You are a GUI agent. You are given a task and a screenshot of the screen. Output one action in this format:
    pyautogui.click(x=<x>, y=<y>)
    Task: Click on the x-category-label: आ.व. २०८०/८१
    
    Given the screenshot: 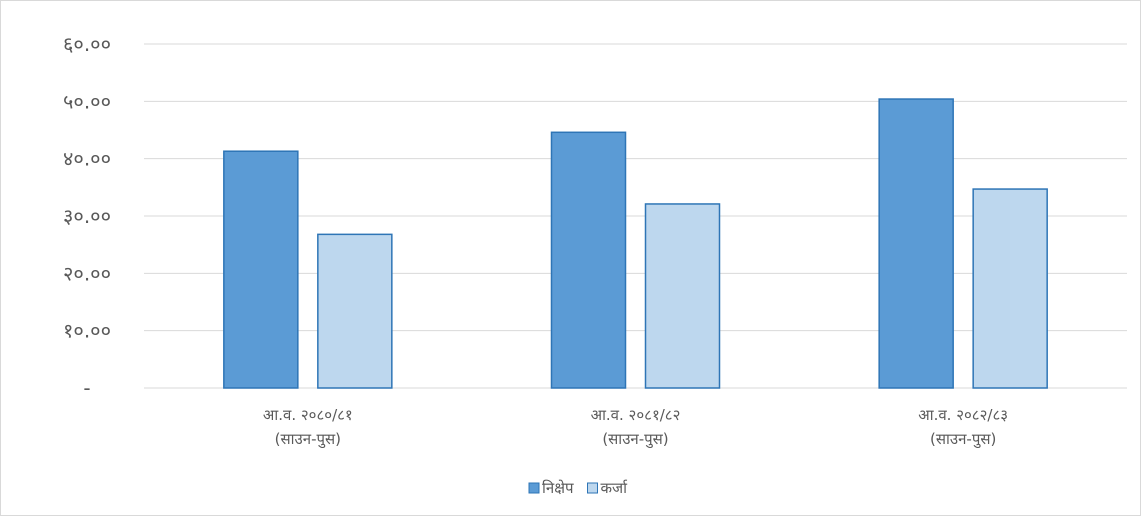 What is the action you would take?
    pyautogui.click(x=308, y=415)
    